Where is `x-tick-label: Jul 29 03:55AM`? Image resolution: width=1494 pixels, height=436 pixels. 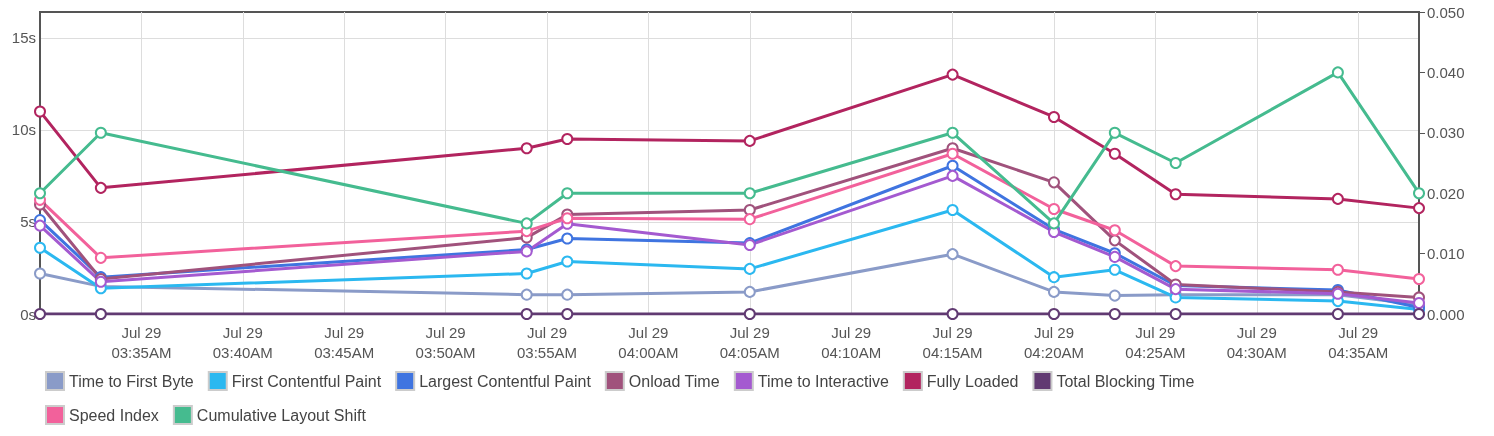
x-tick-label: Jul 29 03:55AM is located at coordinates (547, 342).